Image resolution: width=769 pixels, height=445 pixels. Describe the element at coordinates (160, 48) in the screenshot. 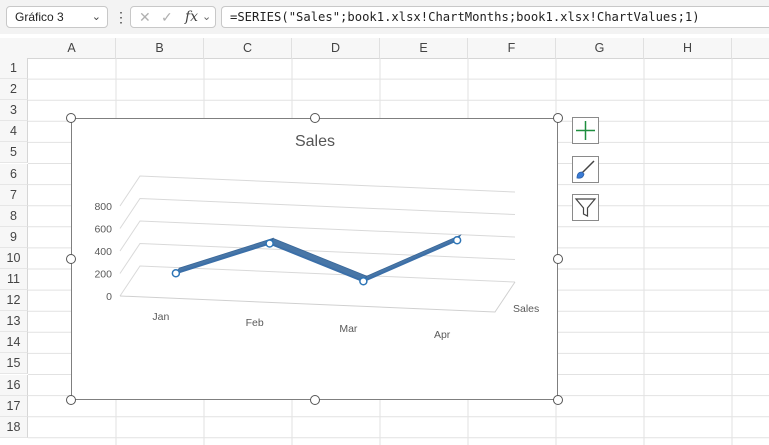

I see `column-header-b: B` at that location.